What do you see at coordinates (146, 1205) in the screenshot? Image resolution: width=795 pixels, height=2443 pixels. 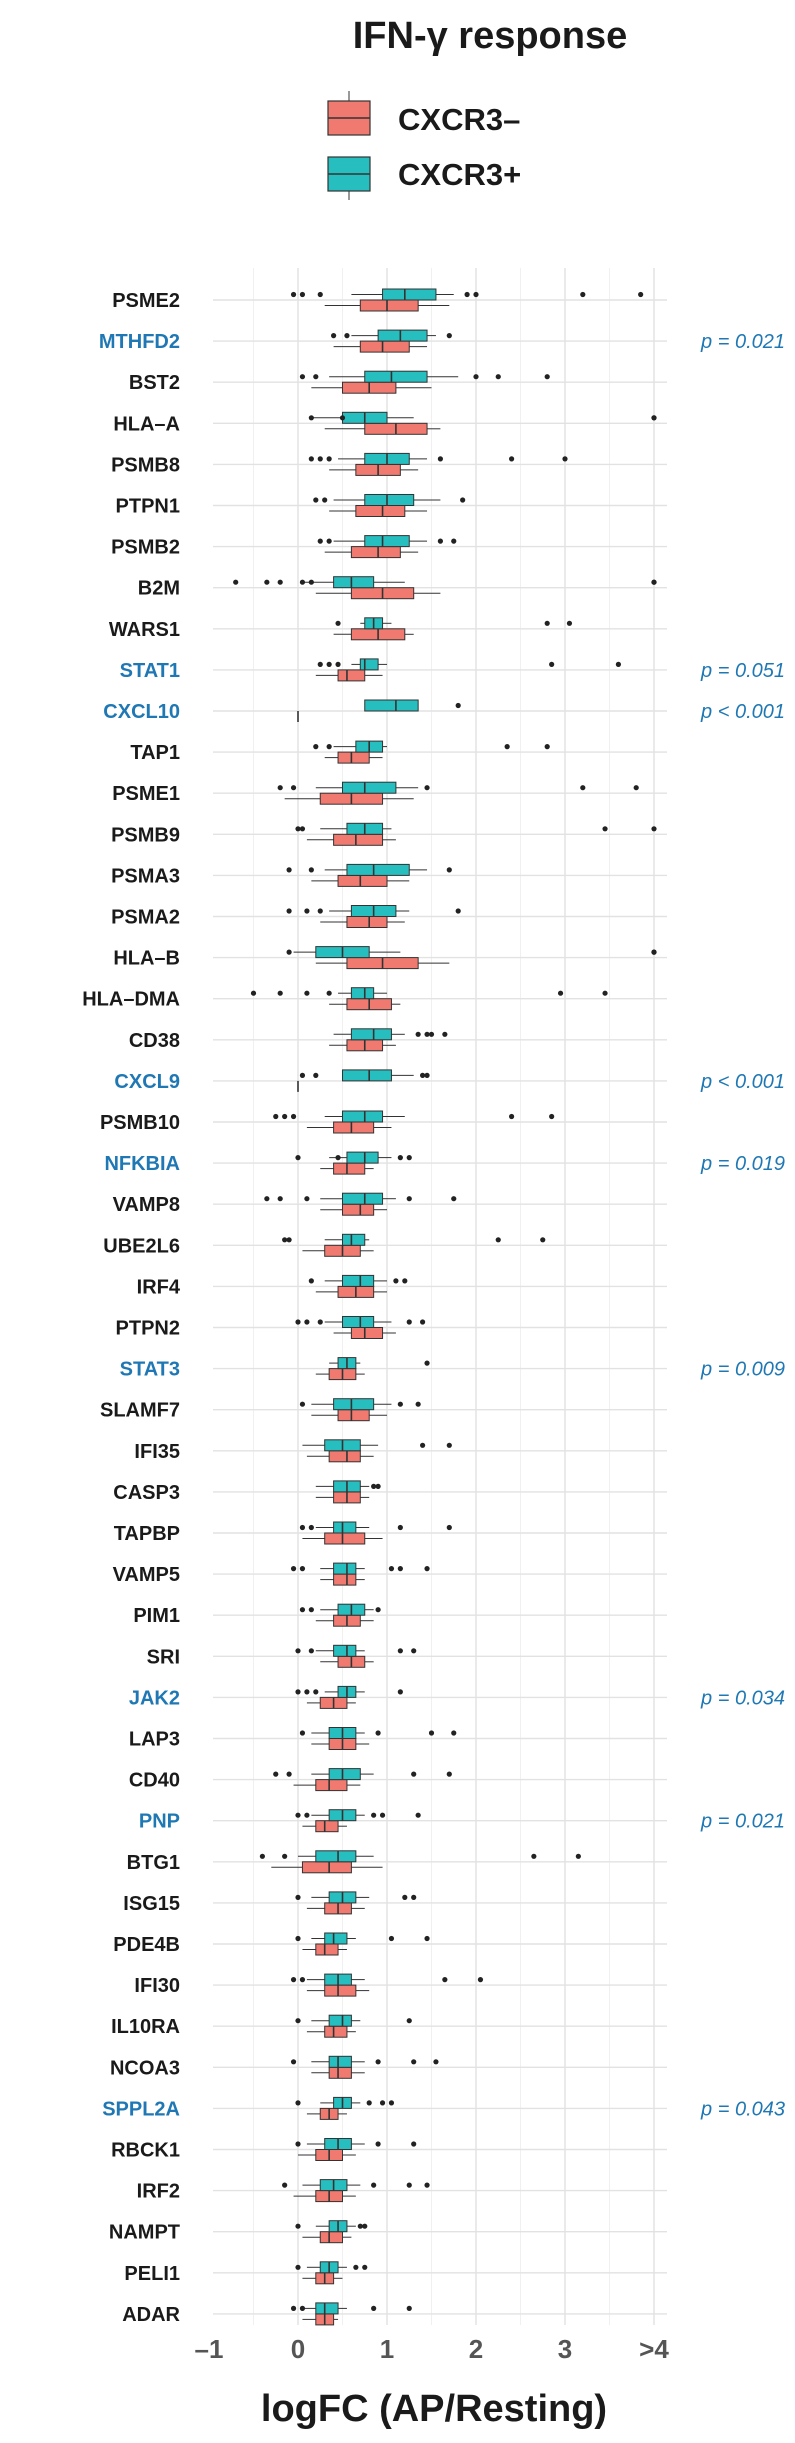 I see `gene-label: VAMP8` at bounding box center [146, 1205].